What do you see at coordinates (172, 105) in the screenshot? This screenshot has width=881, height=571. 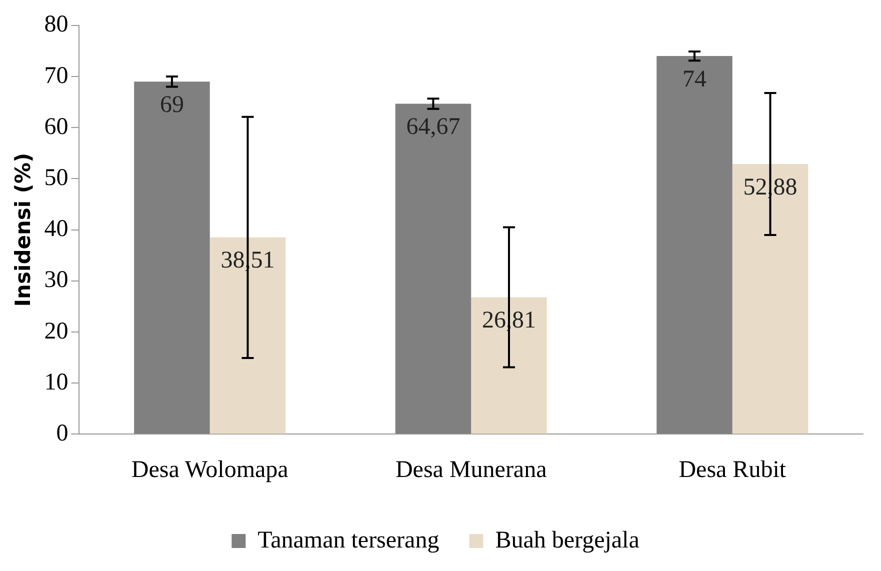 I see `data-label: 69` at bounding box center [172, 105].